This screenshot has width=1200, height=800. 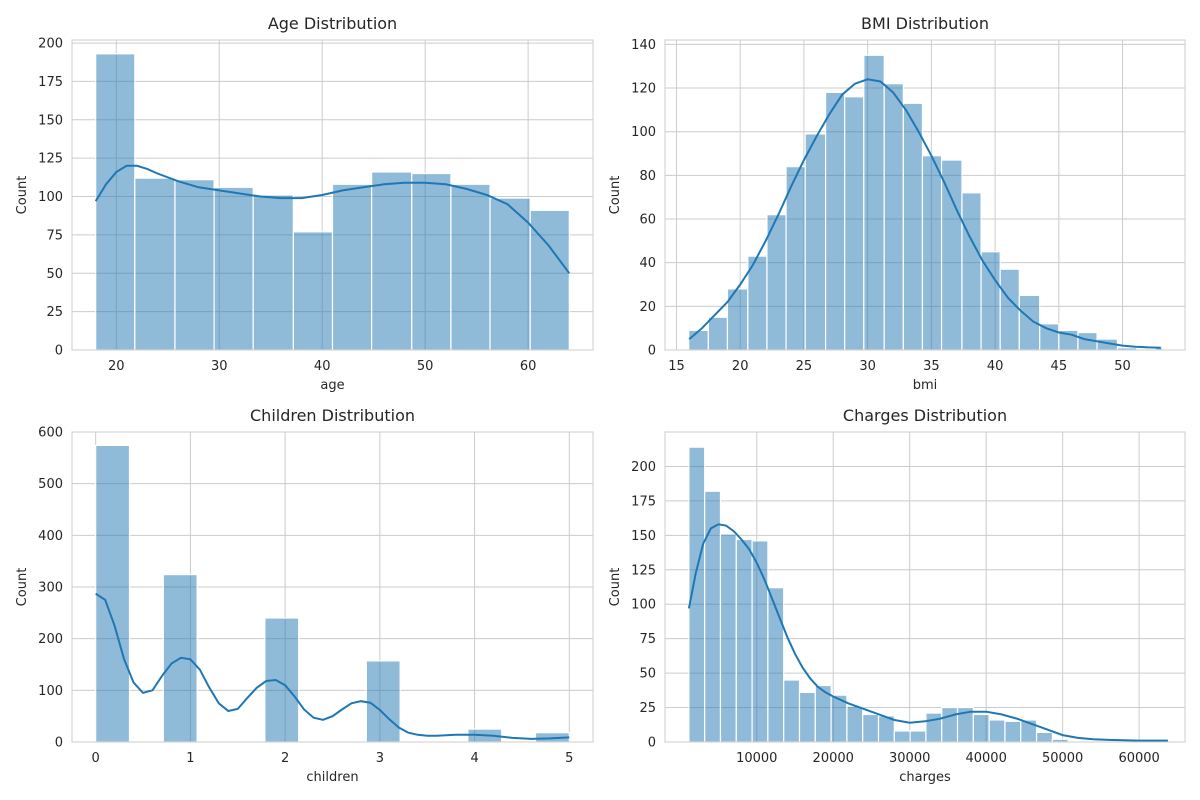 What do you see at coordinates (322, 366) in the screenshot?
I see `age-xtick-label: 40` at bounding box center [322, 366].